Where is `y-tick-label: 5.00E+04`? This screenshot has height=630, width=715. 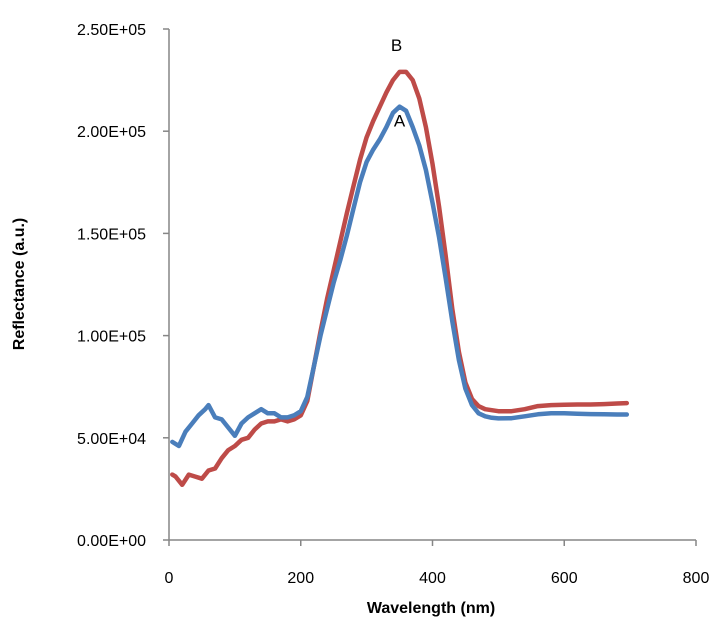 y-tick-label: 5.00E+04 is located at coordinates (111, 439).